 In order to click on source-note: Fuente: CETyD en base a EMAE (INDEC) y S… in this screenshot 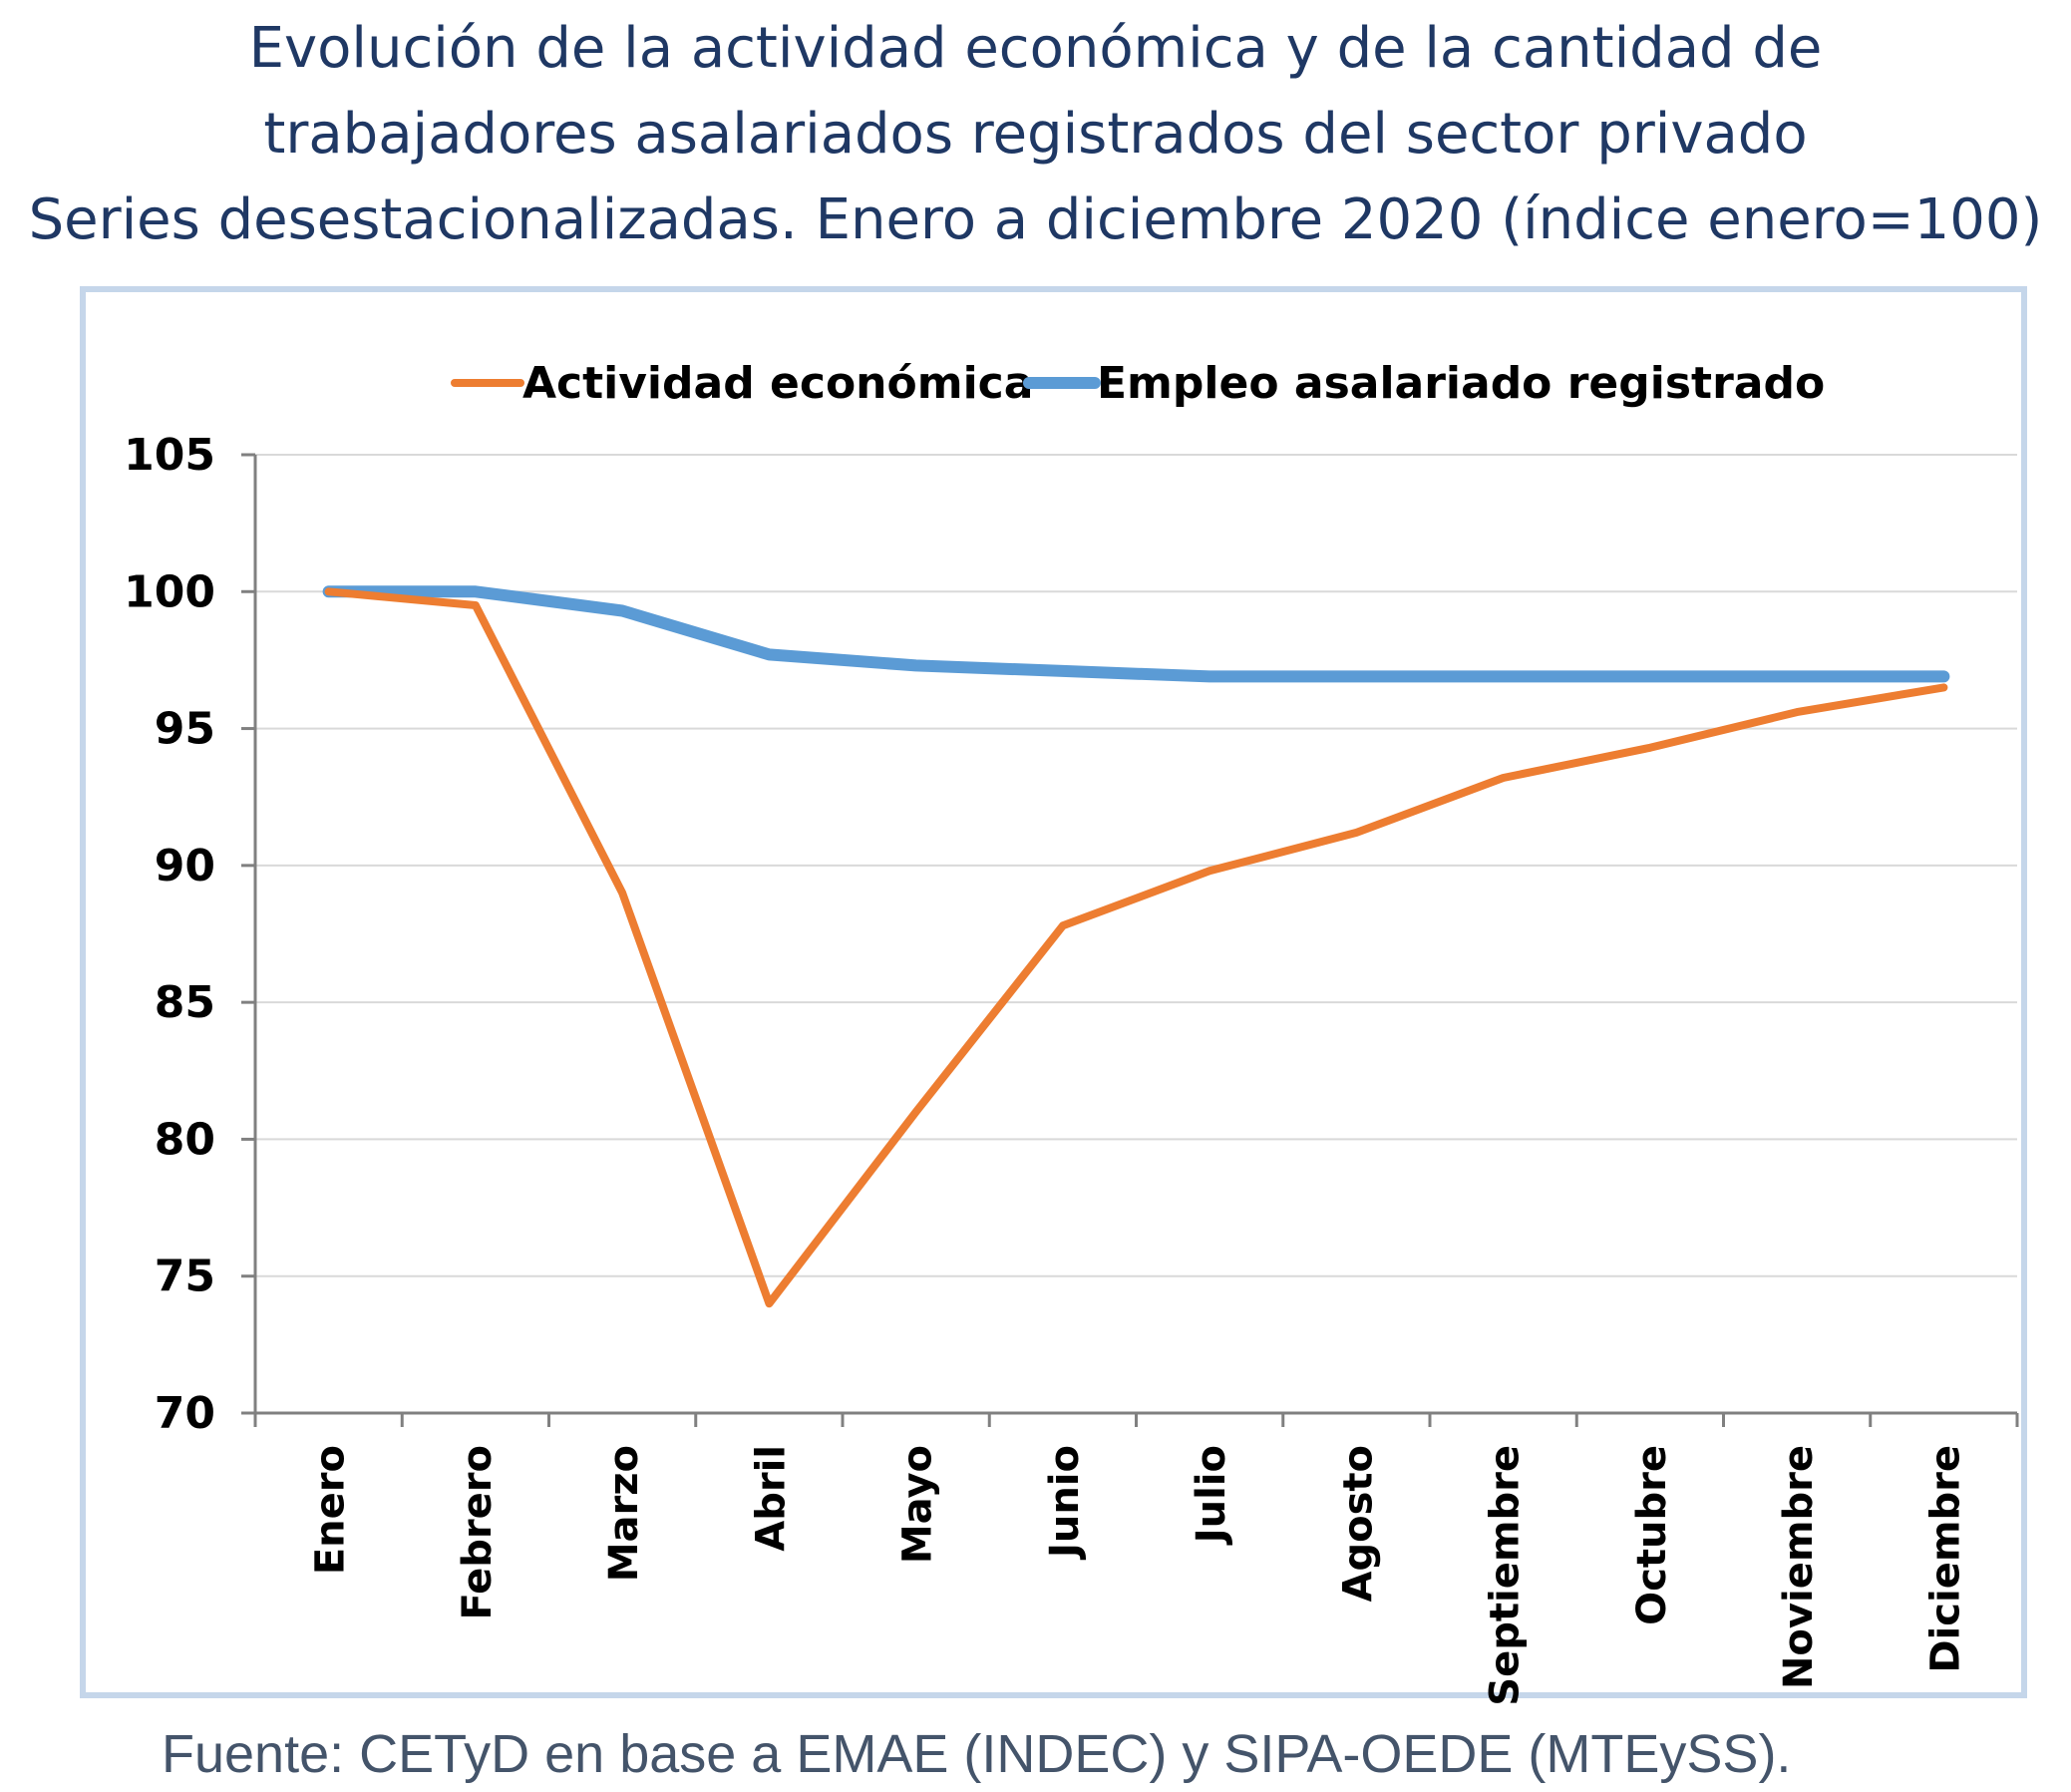, I will do `click(977, 1754)`.